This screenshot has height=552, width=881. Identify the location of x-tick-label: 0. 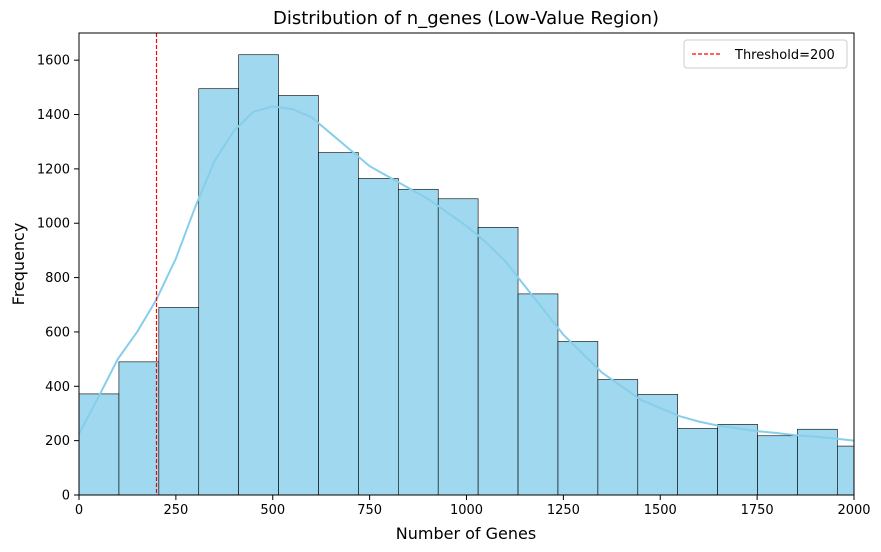
(79, 510).